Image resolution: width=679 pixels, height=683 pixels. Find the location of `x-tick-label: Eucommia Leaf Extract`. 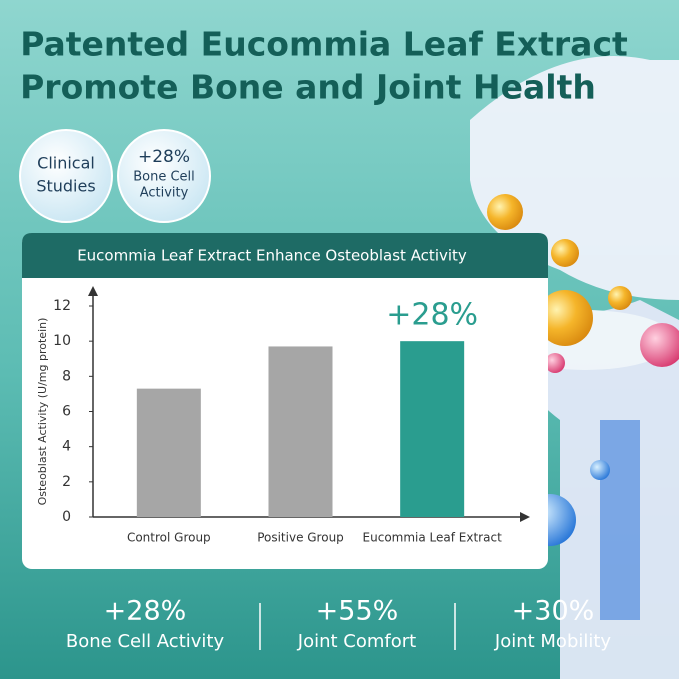

x-tick-label: Eucommia Leaf Extract is located at coordinates (433, 538).